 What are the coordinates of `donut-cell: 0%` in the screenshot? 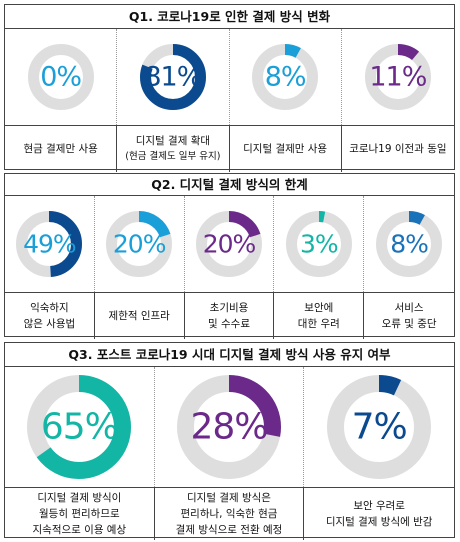 It's located at (61, 77).